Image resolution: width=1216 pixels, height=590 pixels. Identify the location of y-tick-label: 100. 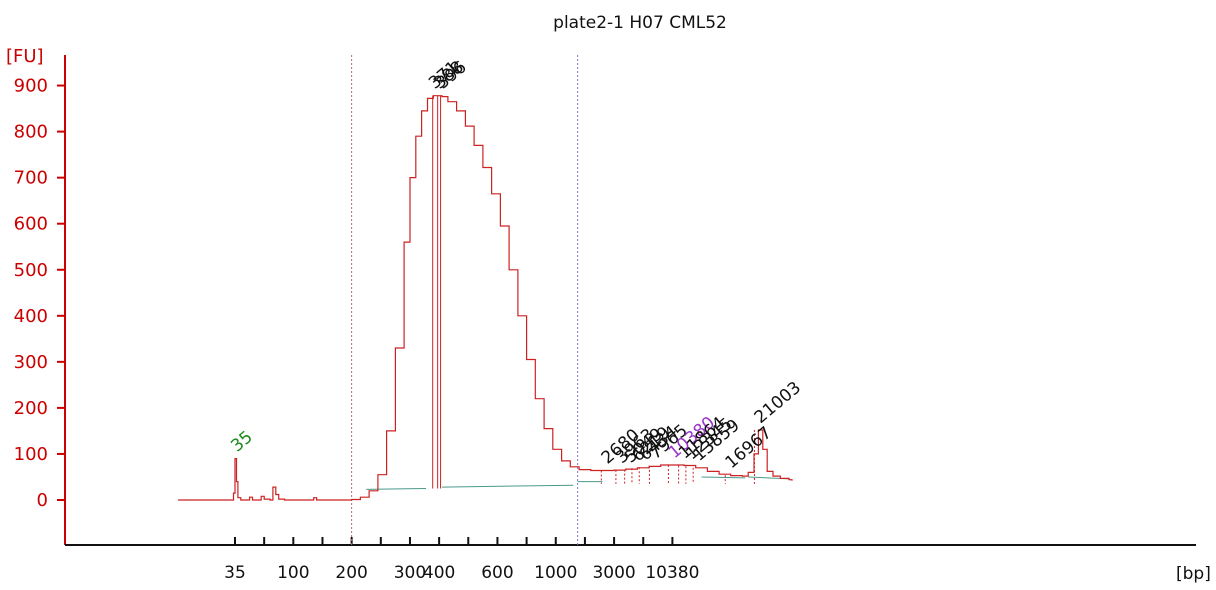
(31, 454).